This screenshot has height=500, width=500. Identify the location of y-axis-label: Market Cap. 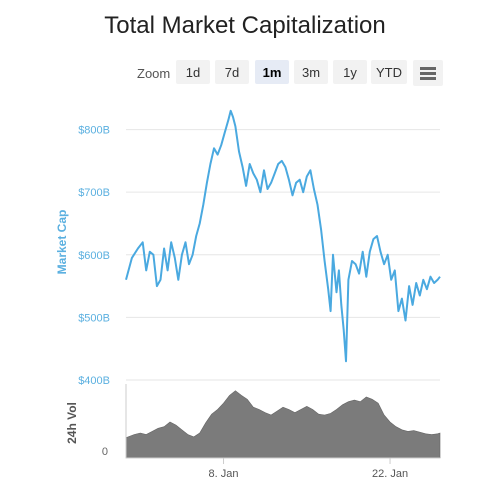
(62, 242).